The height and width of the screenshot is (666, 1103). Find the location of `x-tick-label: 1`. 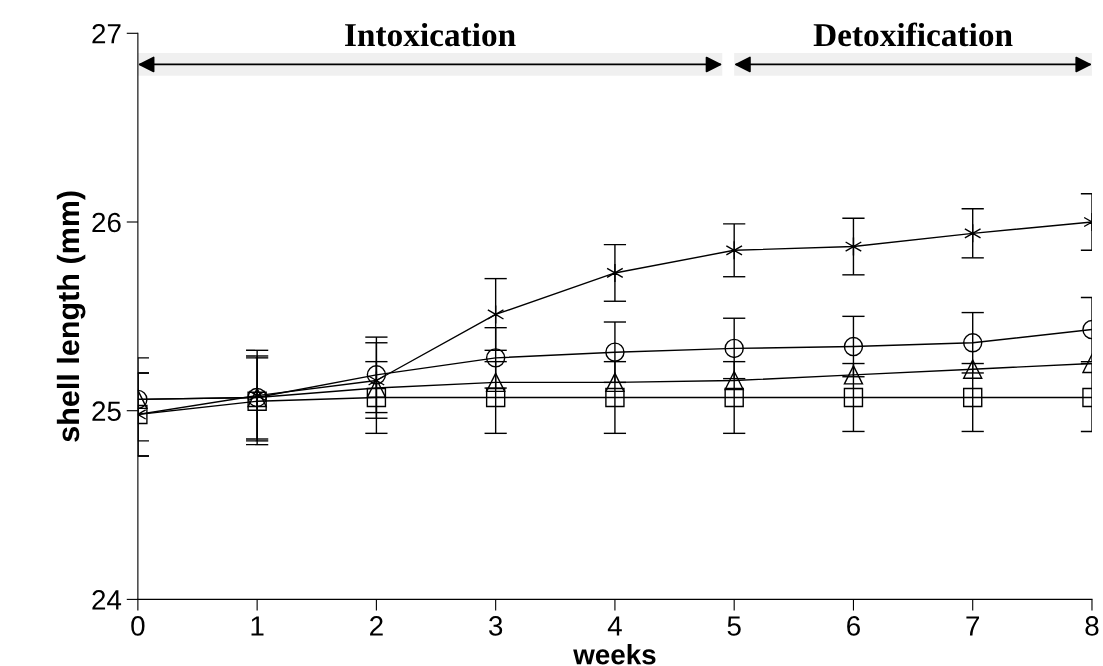

x-tick-label: 1 is located at coordinates (257, 626).